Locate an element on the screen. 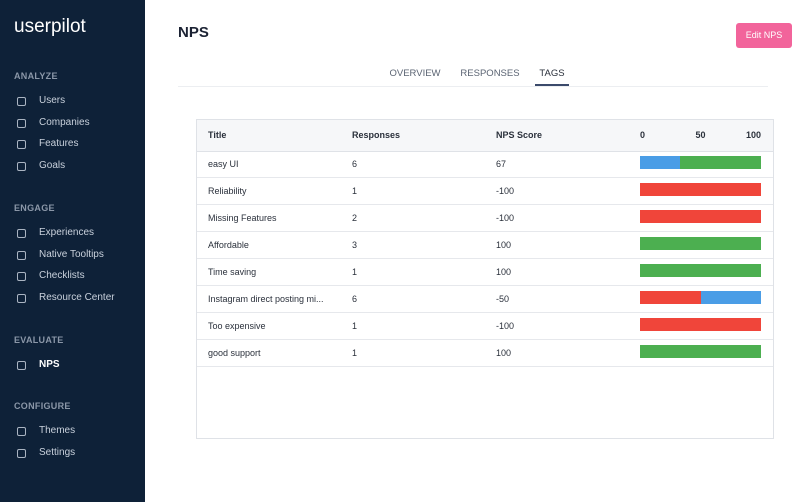 This screenshot has width=800, height=502. tab: OVERVIEW is located at coordinates (415, 73).